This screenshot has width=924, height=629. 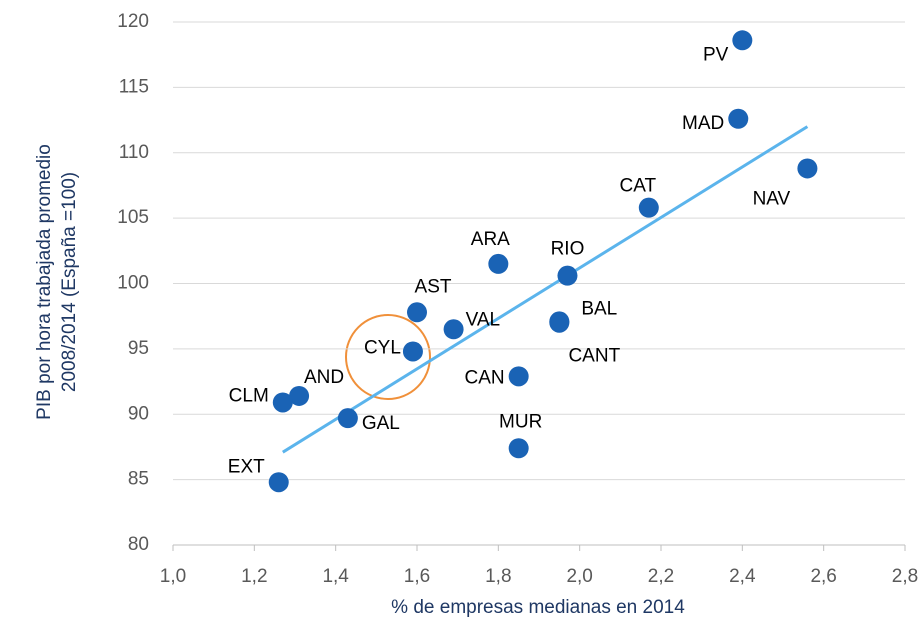 What do you see at coordinates (483, 319) in the screenshot?
I see `point-label: VAL` at bounding box center [483, 319].